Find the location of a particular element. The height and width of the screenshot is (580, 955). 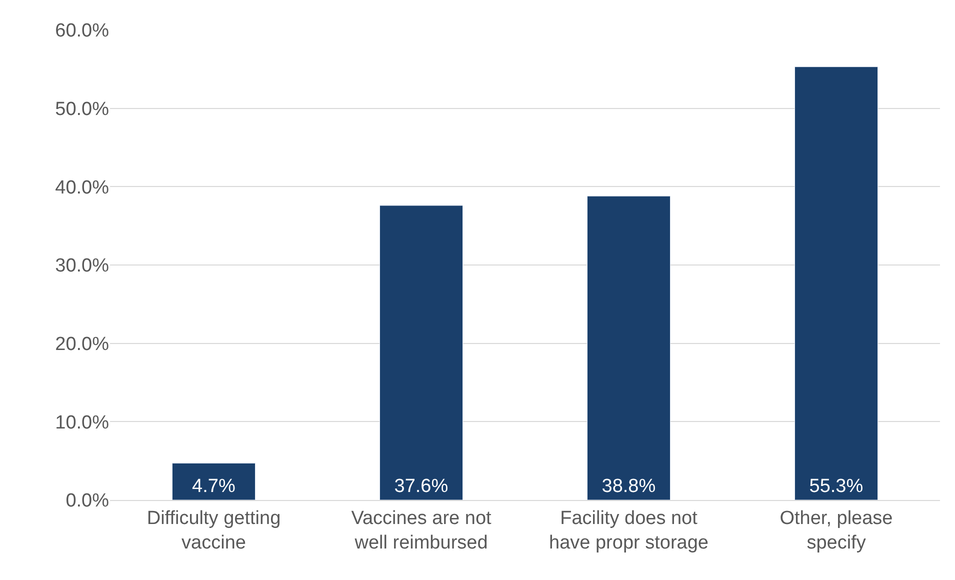

x-tick-label: Other, please specify is located at coordinates (836, 531).